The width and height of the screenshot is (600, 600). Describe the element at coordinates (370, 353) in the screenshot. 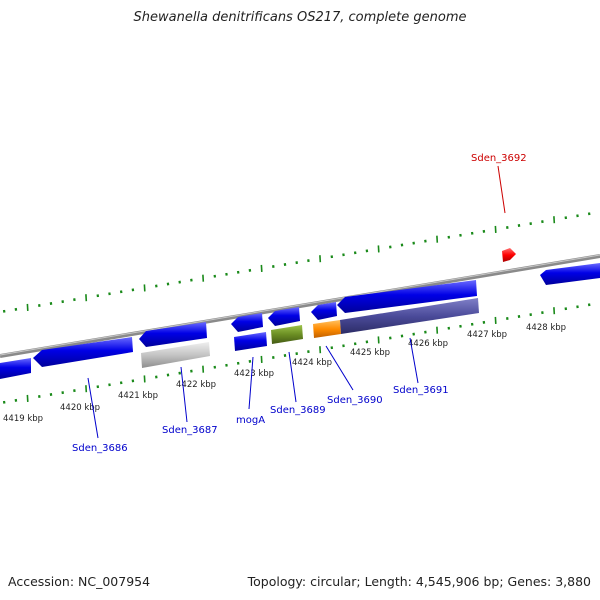

I see `kbp-label: 4425 kbp` at that location.